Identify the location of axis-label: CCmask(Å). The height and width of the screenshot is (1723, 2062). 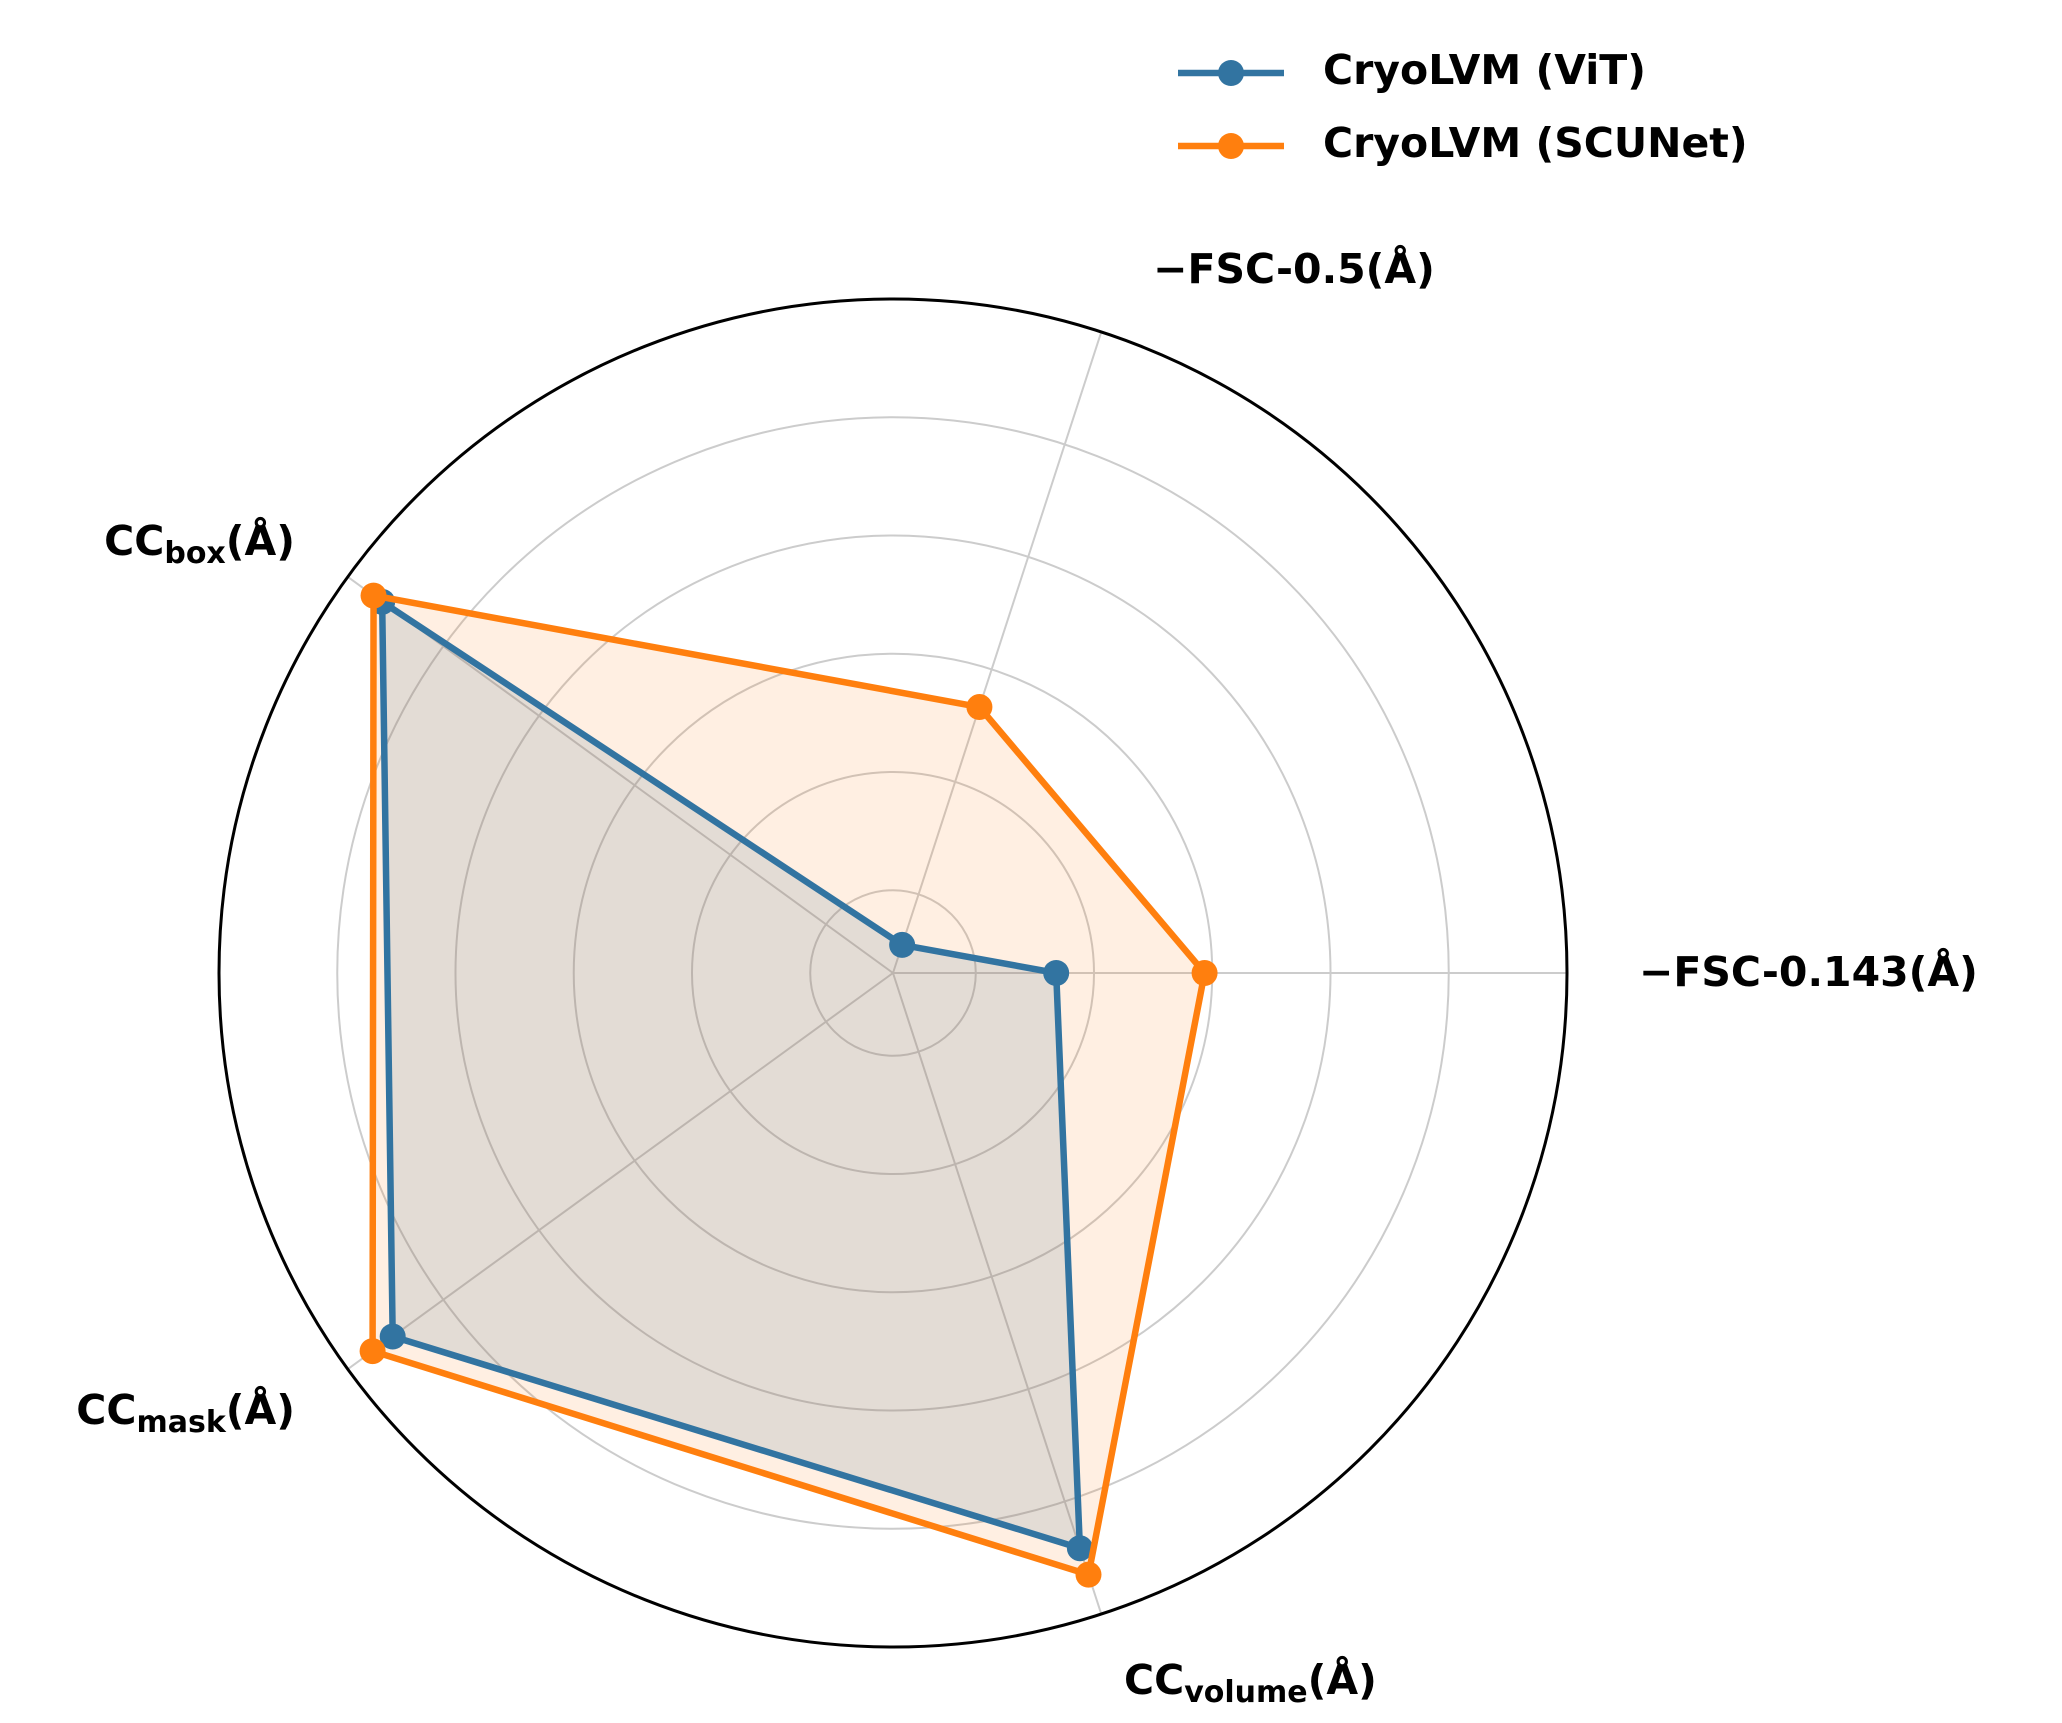
(185, 1412).